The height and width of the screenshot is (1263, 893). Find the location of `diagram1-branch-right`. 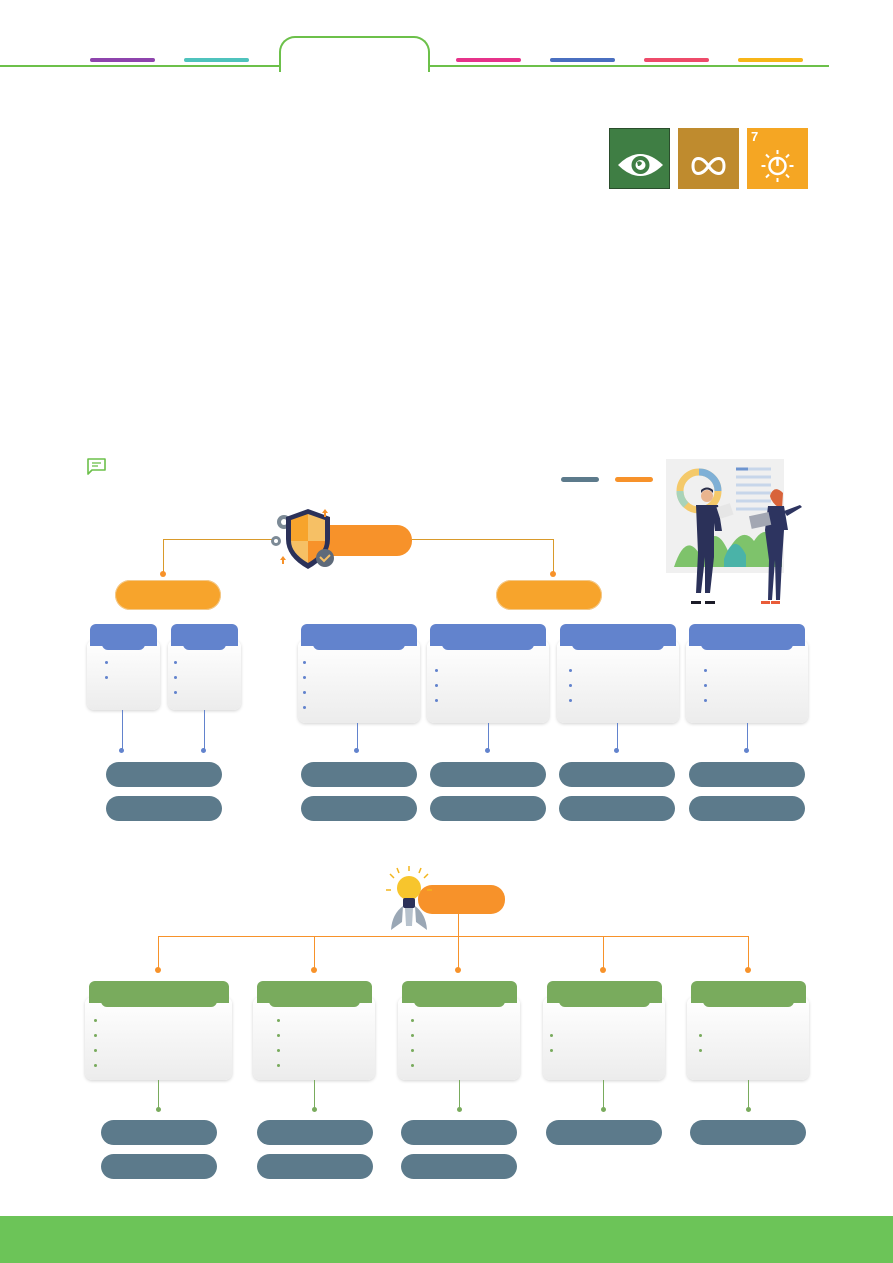

diagram1-branch-right is located at coordinates (549, 595).